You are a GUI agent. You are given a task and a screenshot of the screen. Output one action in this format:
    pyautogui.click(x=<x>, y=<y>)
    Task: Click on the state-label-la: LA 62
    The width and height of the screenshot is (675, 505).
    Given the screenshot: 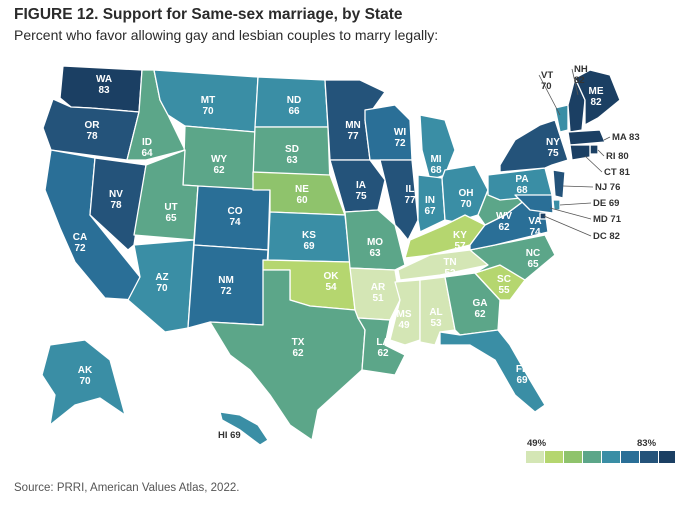 What is the action you would take?
    pyautogui.click(x=382, y=348)
    